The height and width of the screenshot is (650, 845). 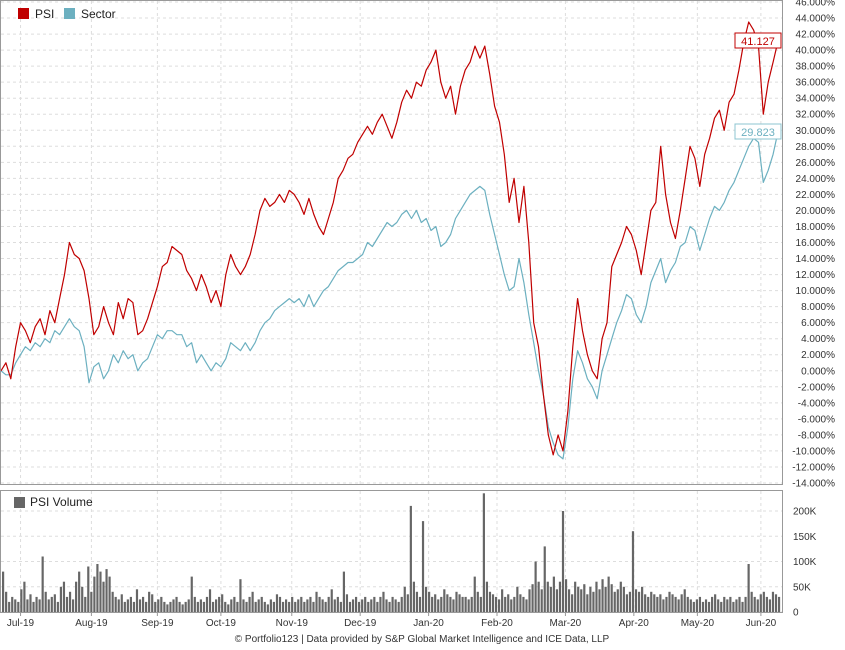 I want to click on x-tick-label: Jan-20, so click(x=428, y=623).